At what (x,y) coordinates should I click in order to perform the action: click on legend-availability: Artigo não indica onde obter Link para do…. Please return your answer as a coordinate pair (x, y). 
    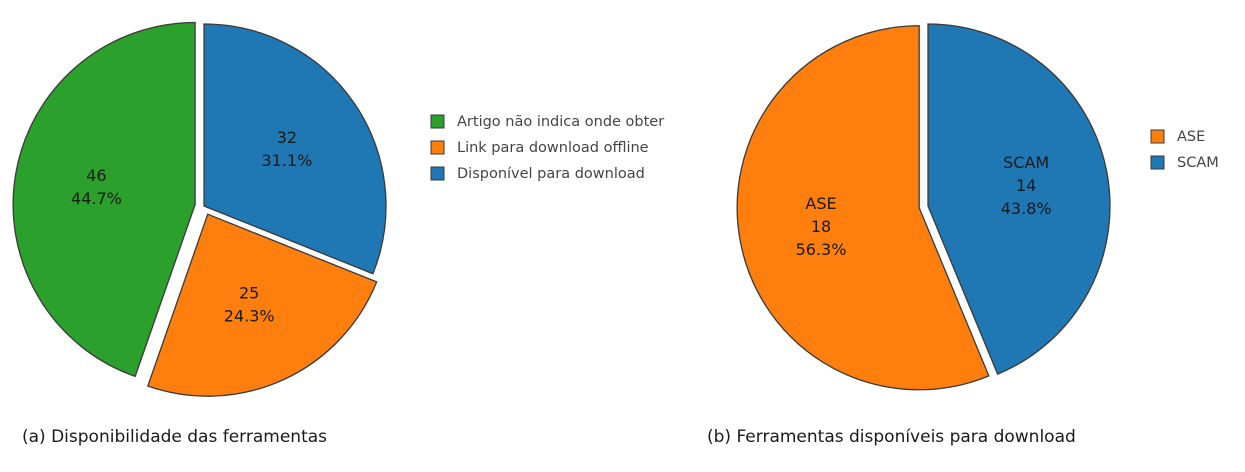
    Looking at the image, I should click on (547, 148).